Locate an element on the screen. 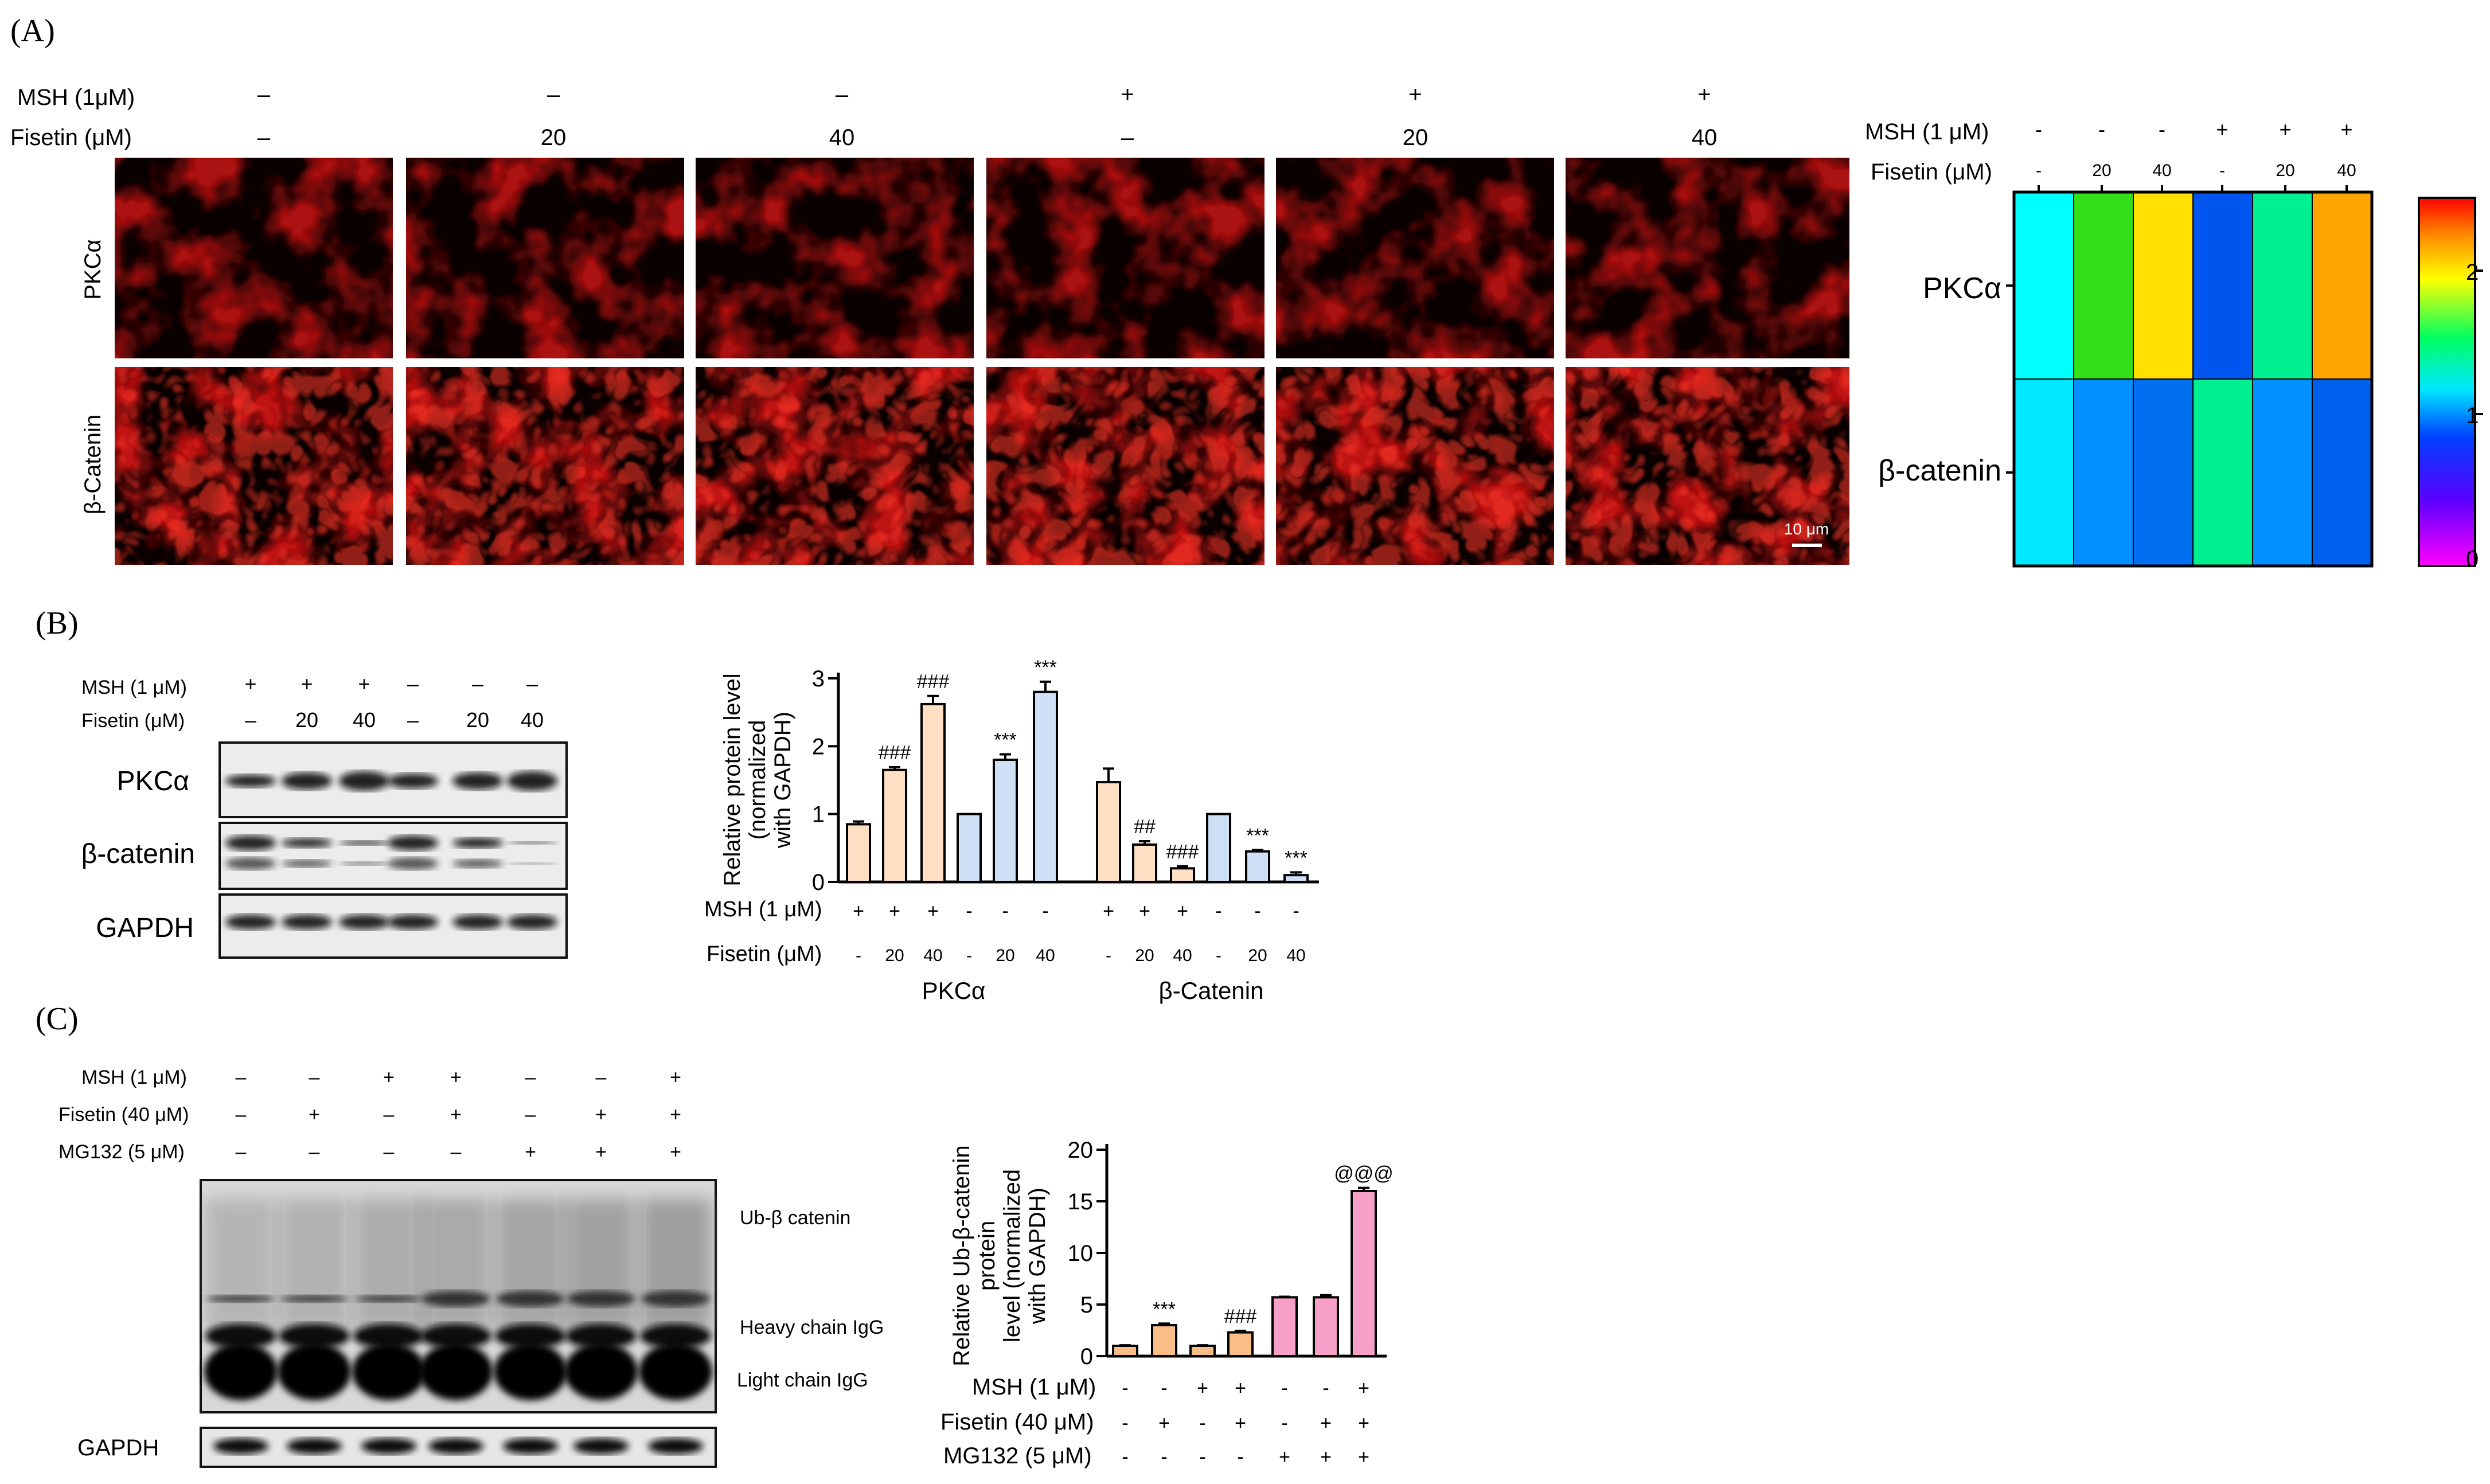 Image resolution: width=2490 pixels, height=1484 pixels. panel-b-fisetin-value: 40 is located at coordinates (365, 720).